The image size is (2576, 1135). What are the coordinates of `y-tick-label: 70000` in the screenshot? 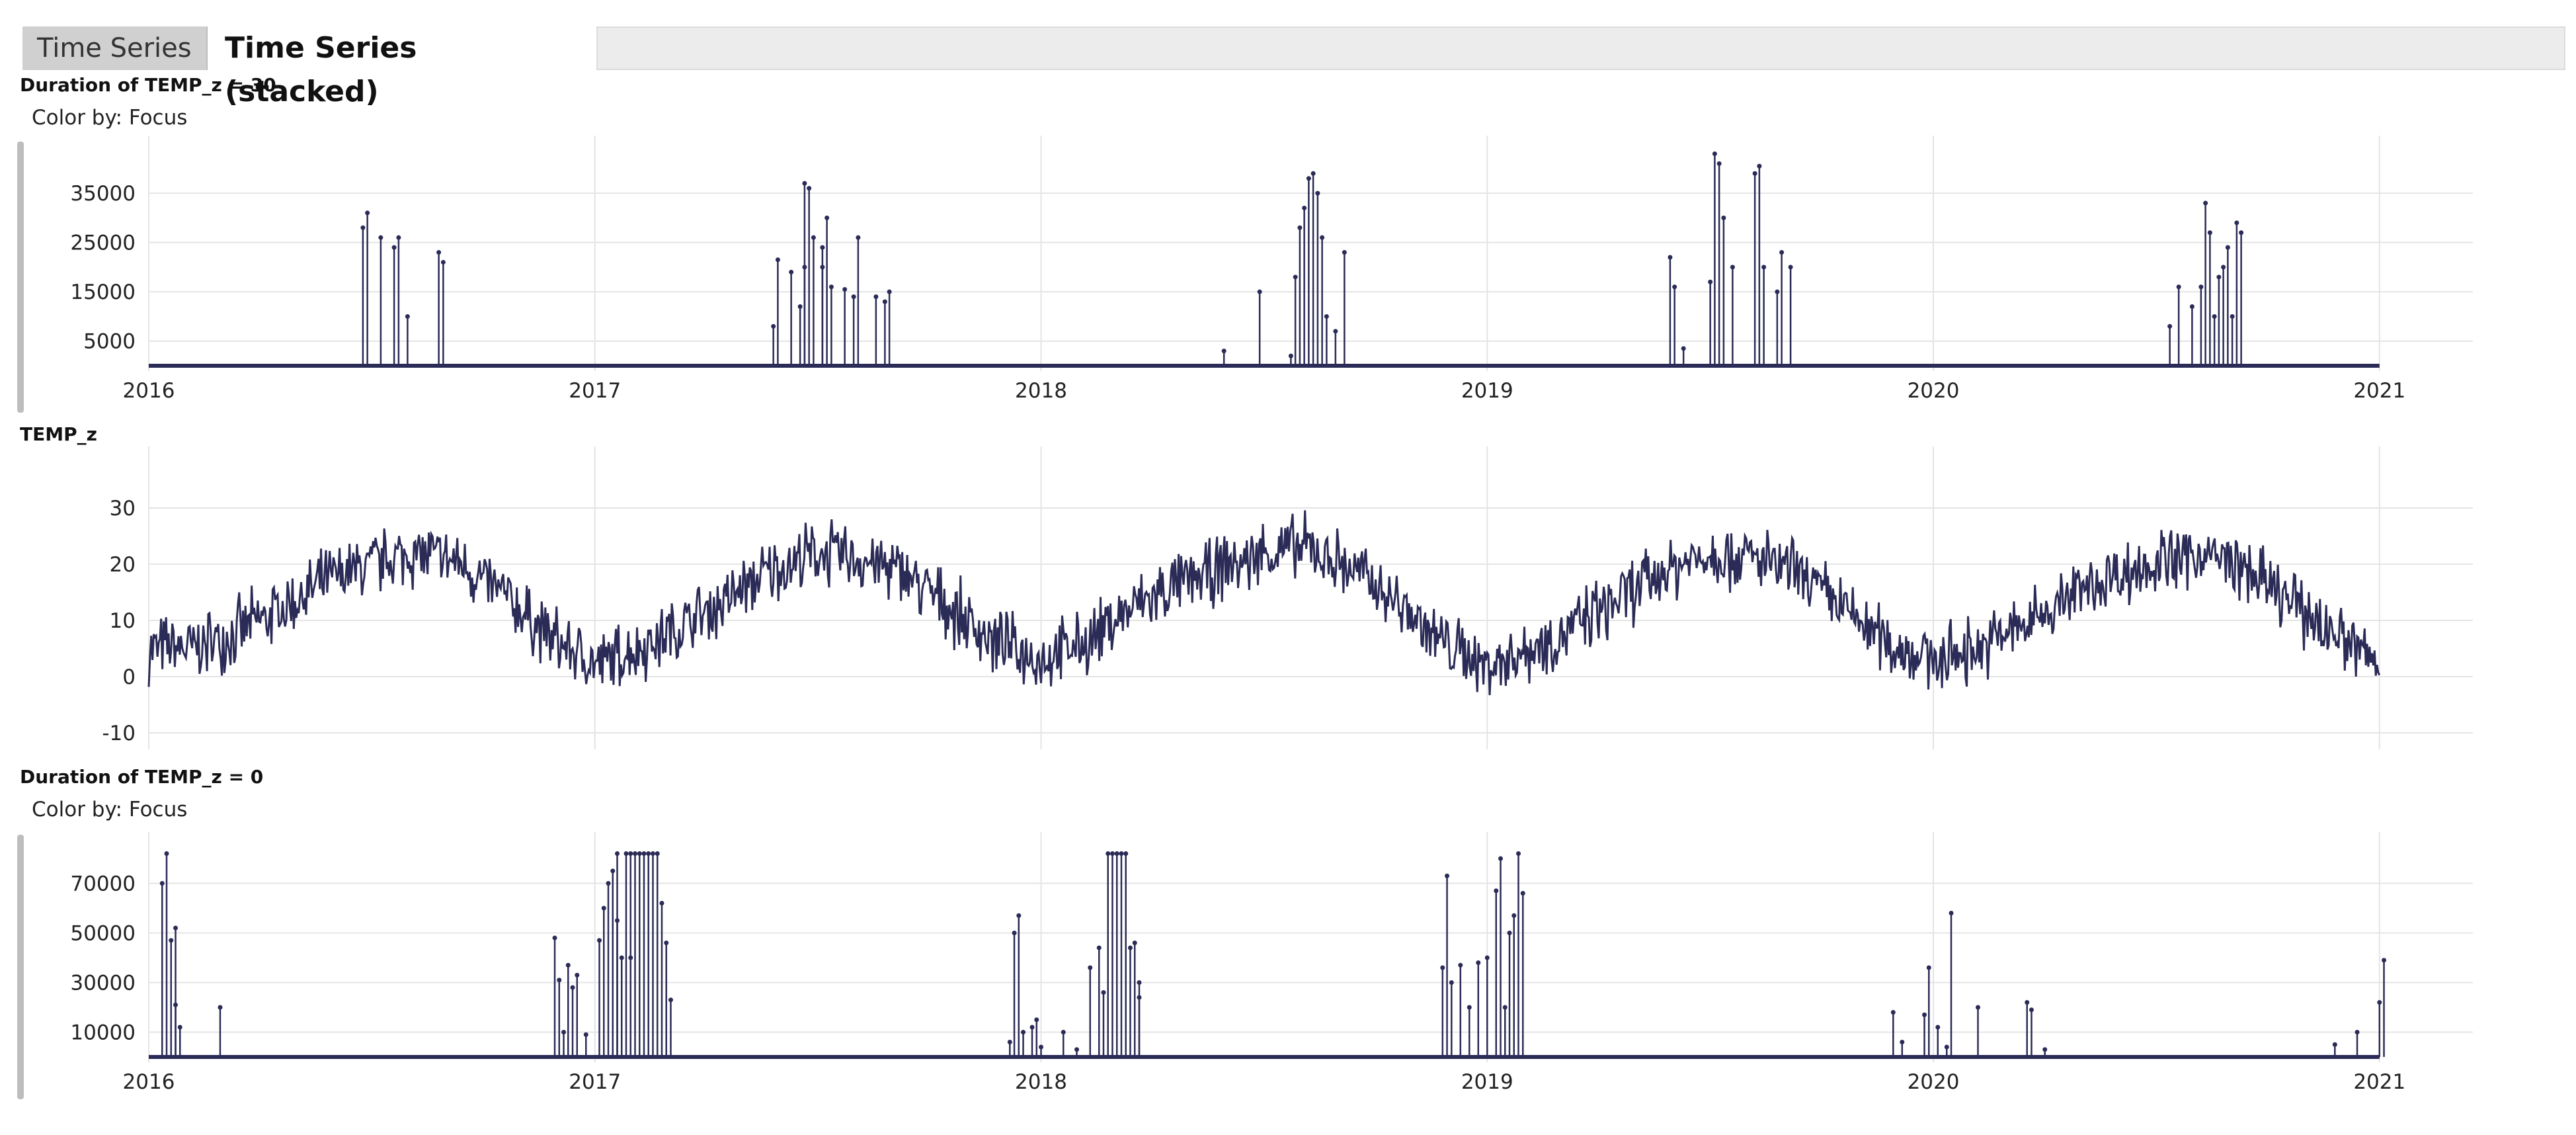 It's located at (103, 884).